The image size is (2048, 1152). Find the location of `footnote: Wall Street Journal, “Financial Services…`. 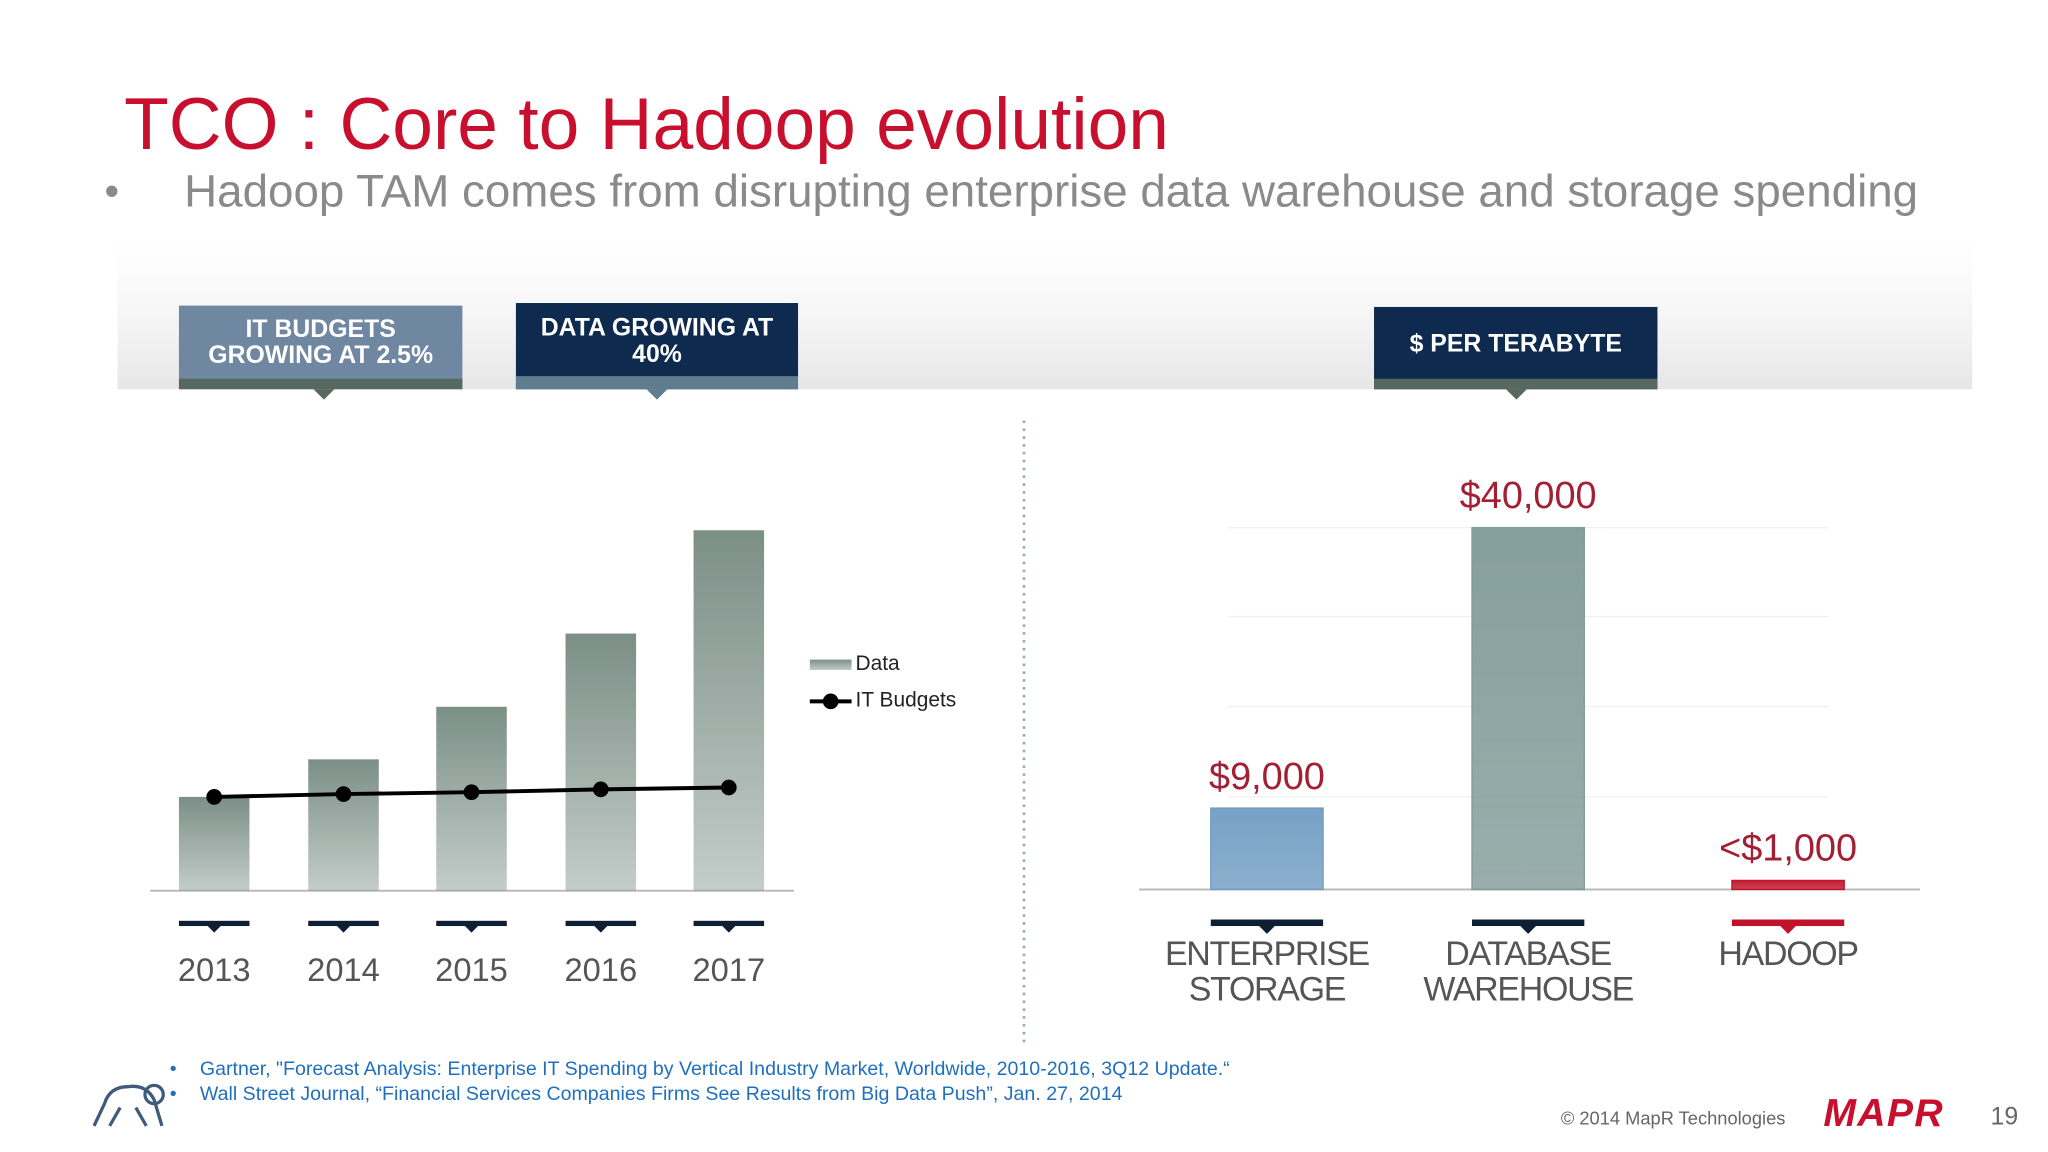

footnote: Wall Street Journal, “Financial Services… is located at coordinates (661, 1093).